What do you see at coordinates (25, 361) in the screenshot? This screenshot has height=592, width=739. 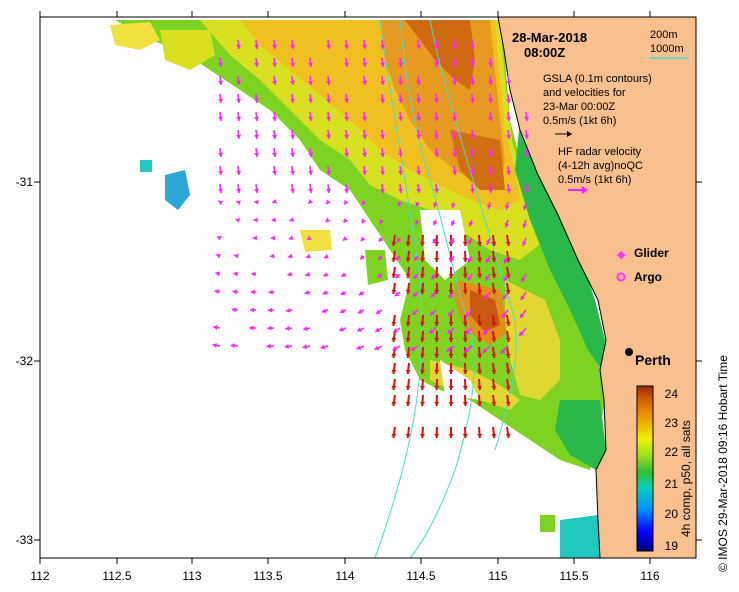 I see `y-tick-label: -32` at bounding box center [25, 361].